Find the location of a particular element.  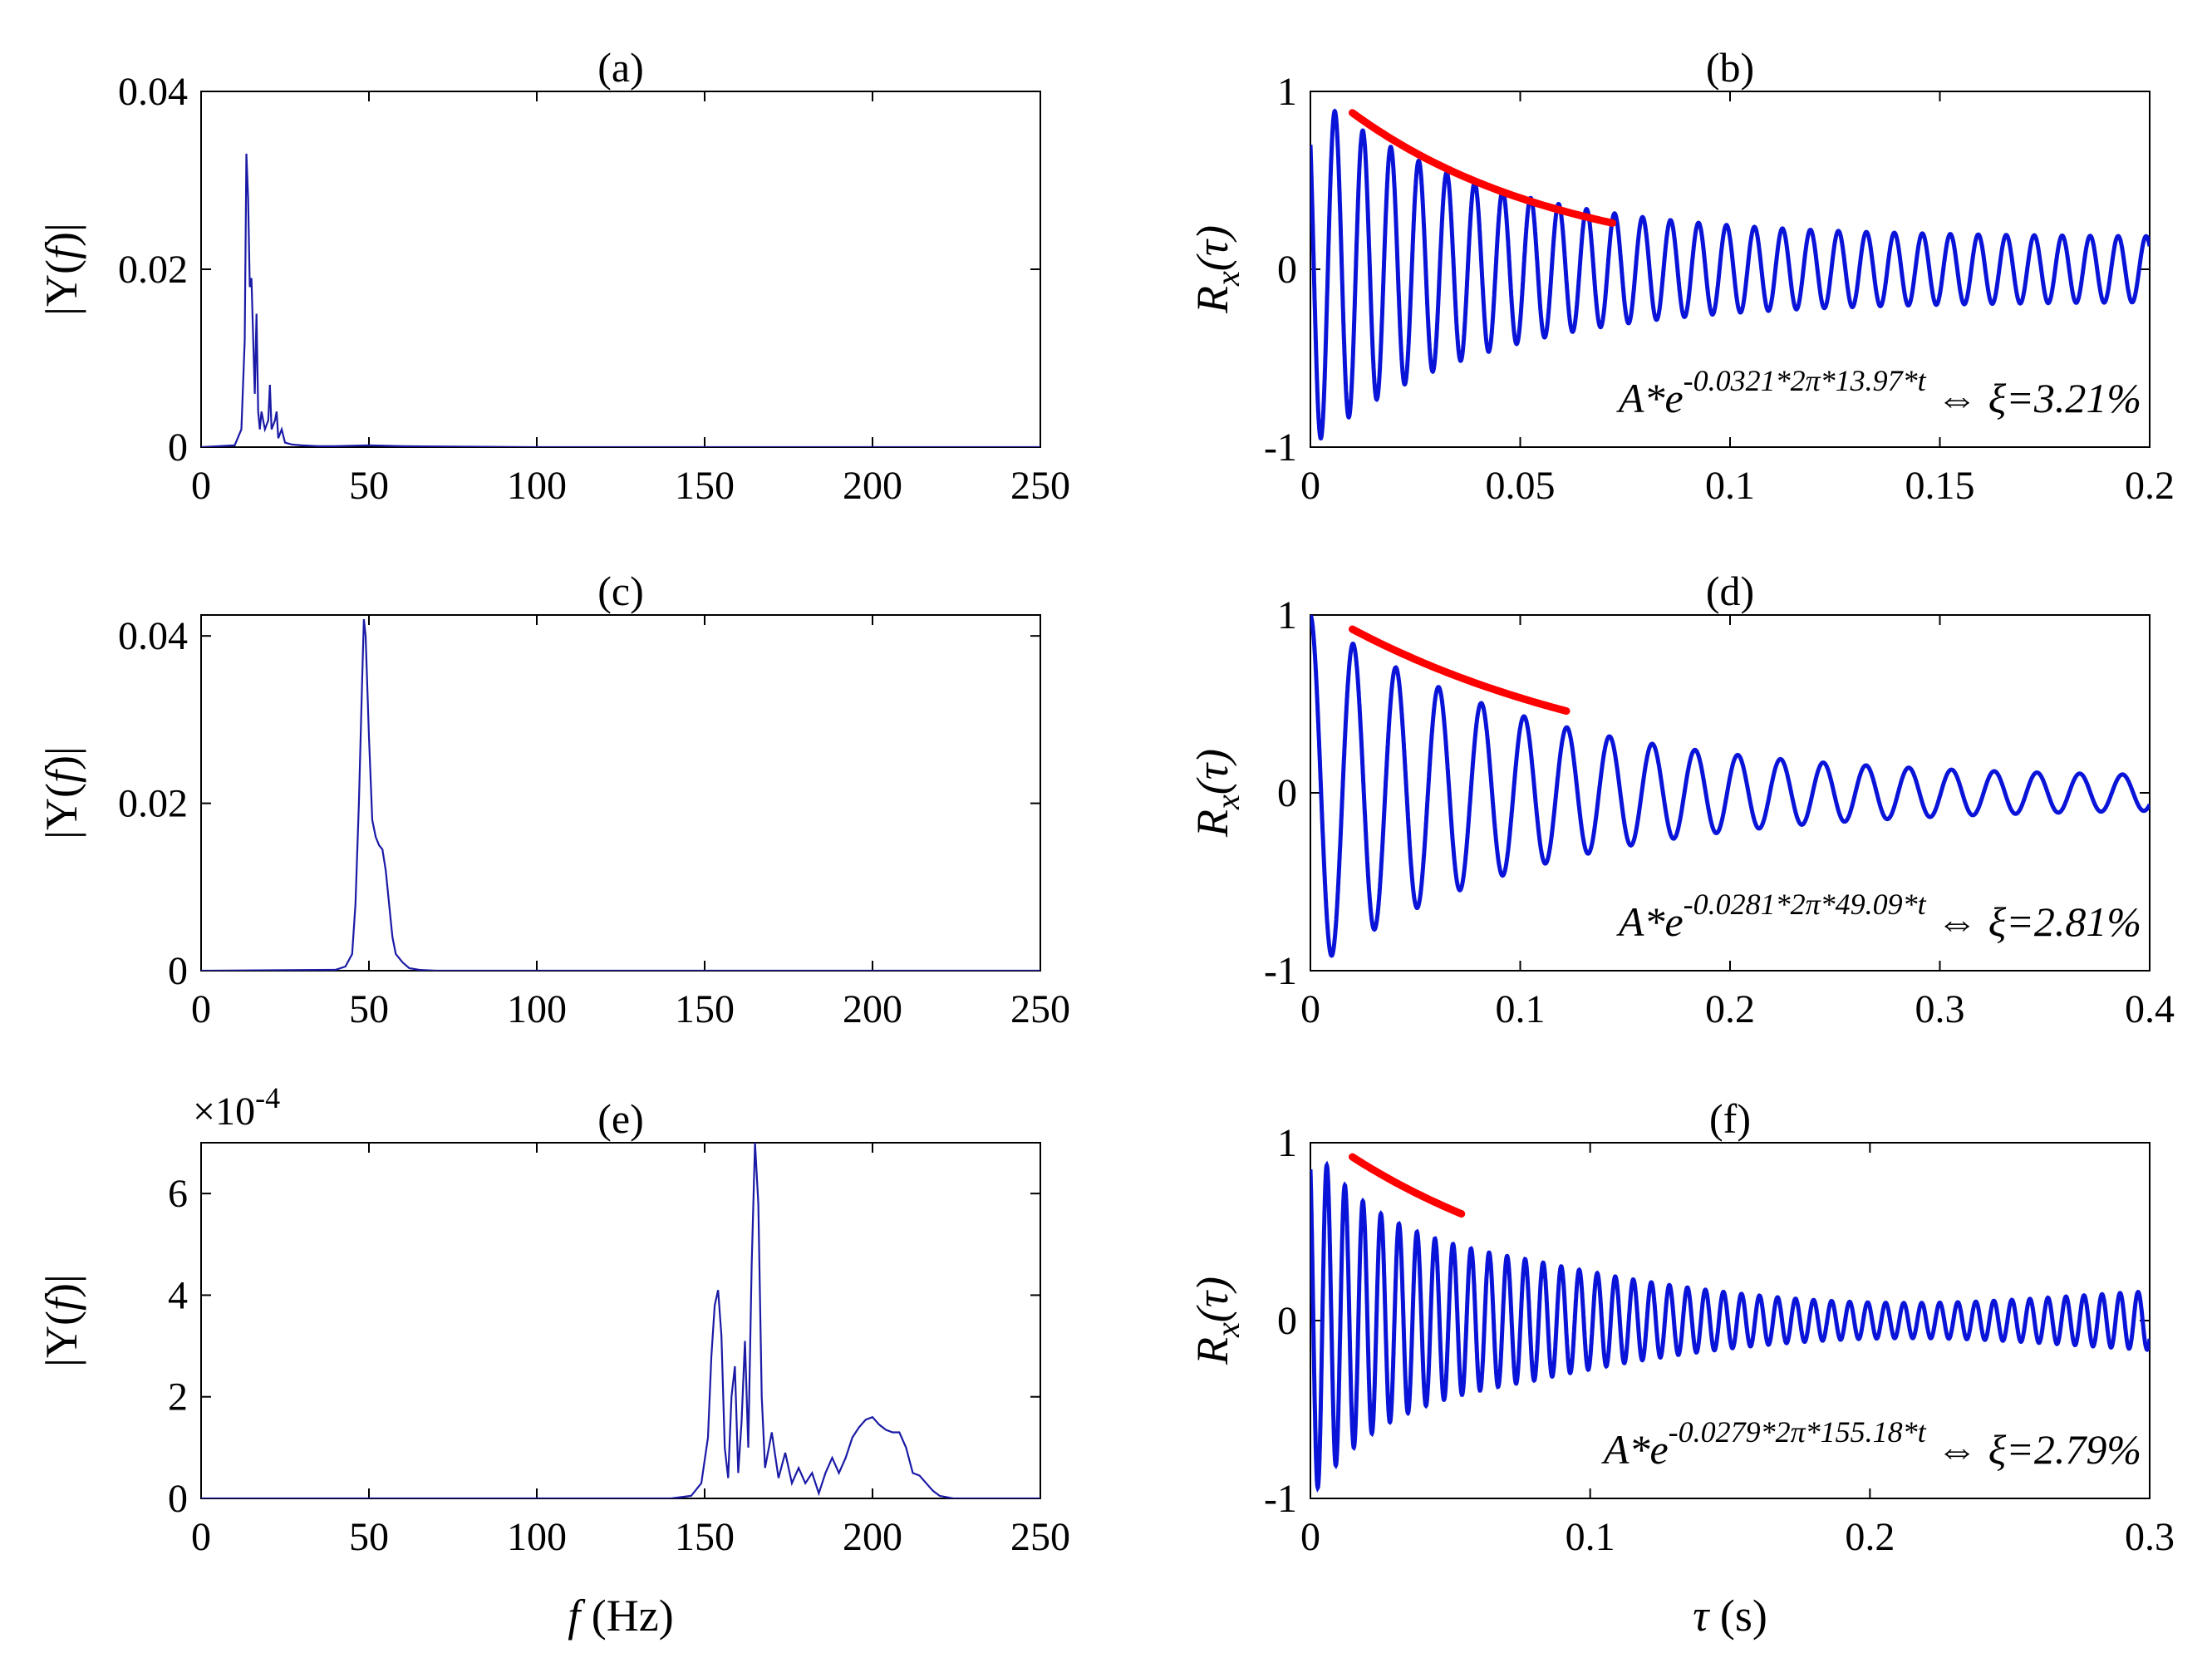

damping-annotation-b: A*e-0.0321*2π*13.97*t ⇔ ξ=3.21% is located at coordinates (1878, 392).